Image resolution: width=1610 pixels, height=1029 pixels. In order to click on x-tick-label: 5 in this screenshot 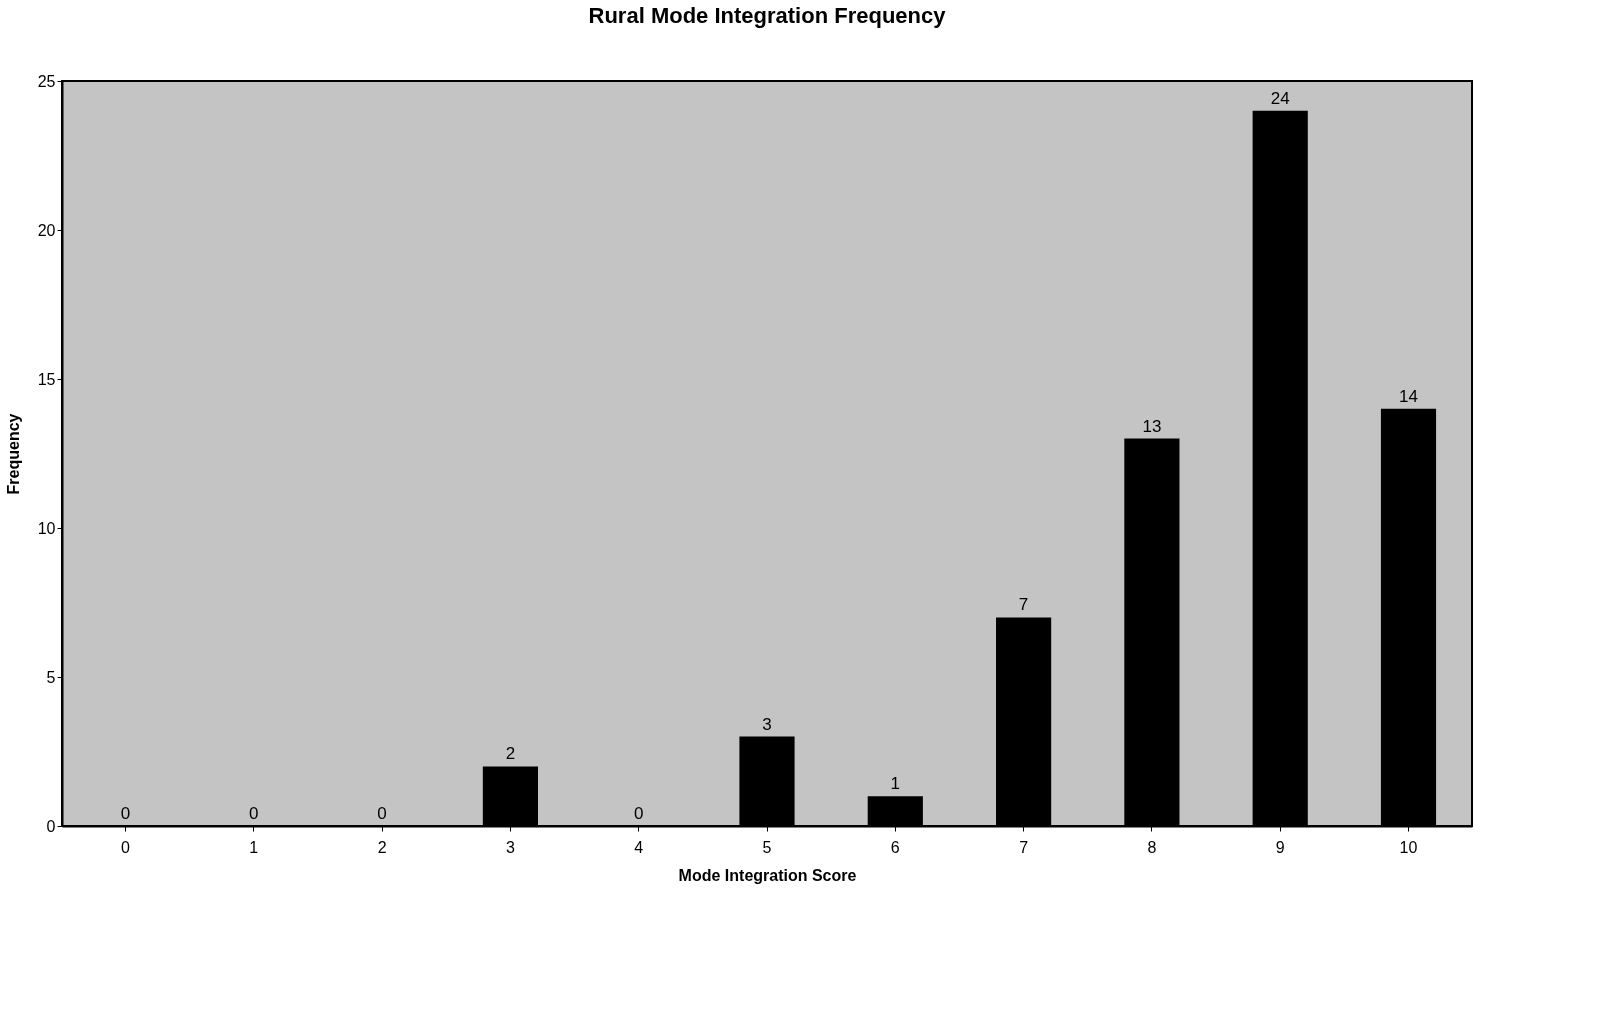, I will do `click(767, 847)`.